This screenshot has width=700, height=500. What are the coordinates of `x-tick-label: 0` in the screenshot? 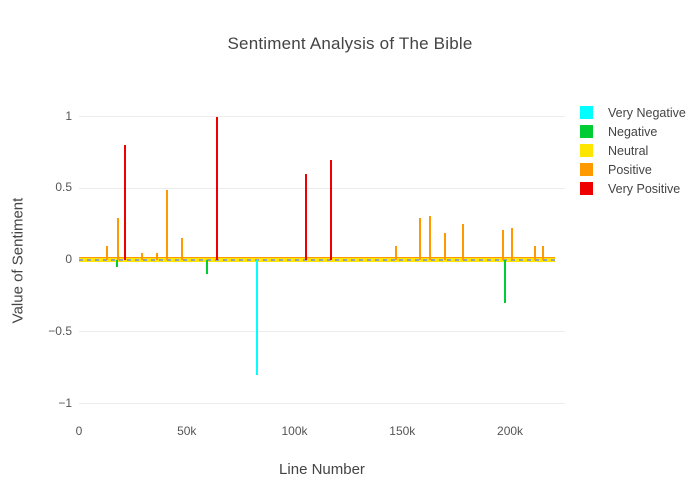 It's located at (79, 431).